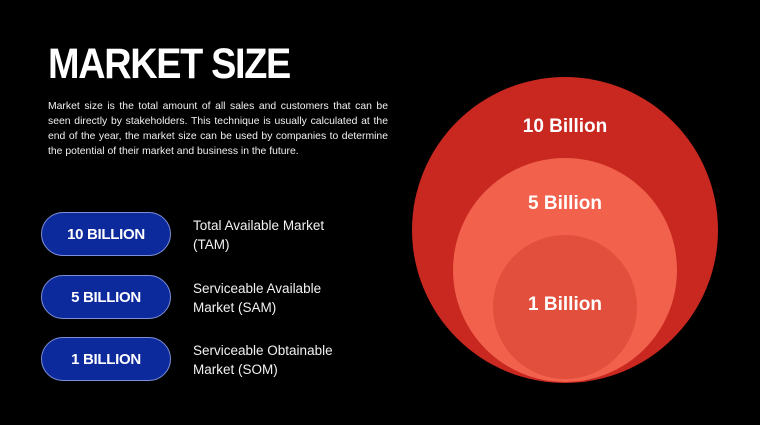 This screenshot has height=425, width=760. What do you see at coordinates (263, 360) in the screenshot?
I see `som-label: Serviceable Obtainable Market (SOM)` at bounding box center [263, 360].